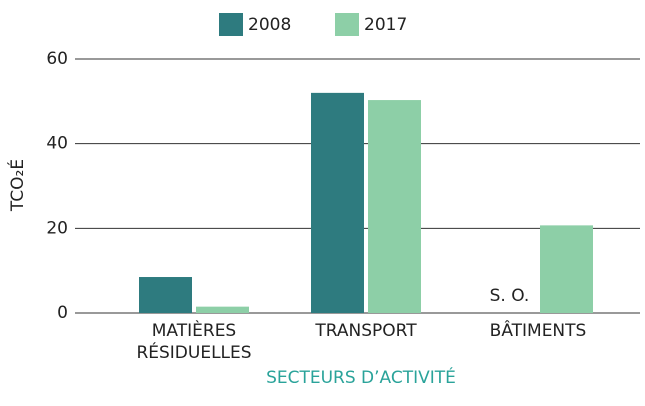 The image size is (645, 406). Describe the element at coordinates (17, 185) in the screenshot. I see `y-axis-title: TCO₂É` at that location.